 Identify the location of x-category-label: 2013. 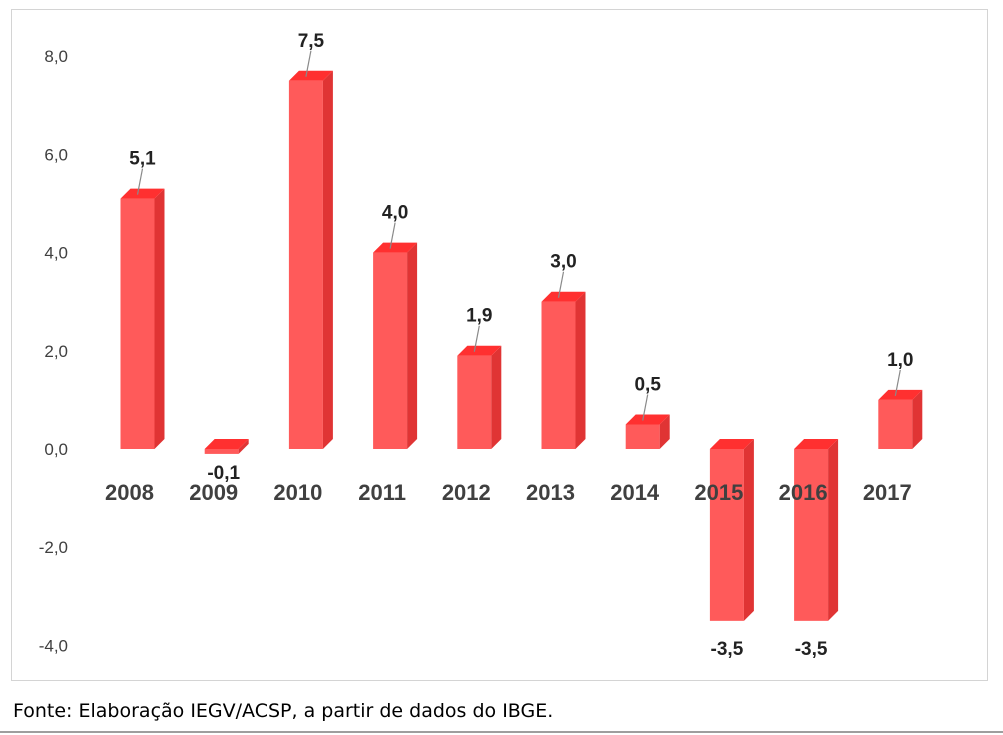
(550, 492).